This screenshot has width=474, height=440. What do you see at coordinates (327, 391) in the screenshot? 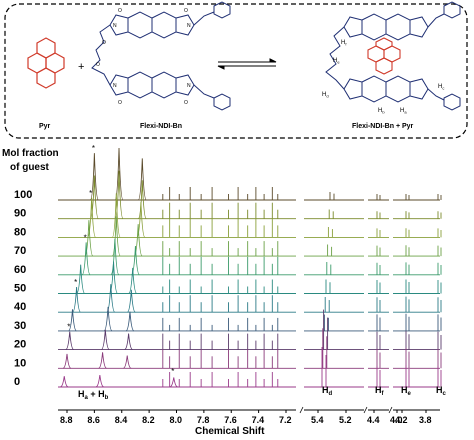
I see `label-hd: Hd` at bounding box center [327, 391].